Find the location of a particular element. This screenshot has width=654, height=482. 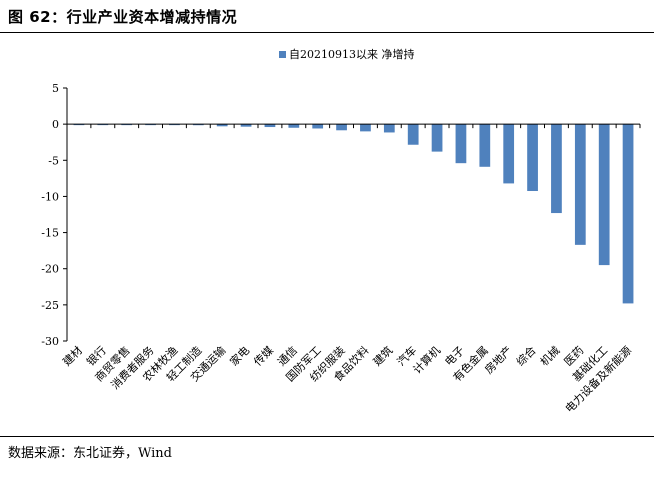

x-category-label: 传媒 is located at coordinates (263, 356).